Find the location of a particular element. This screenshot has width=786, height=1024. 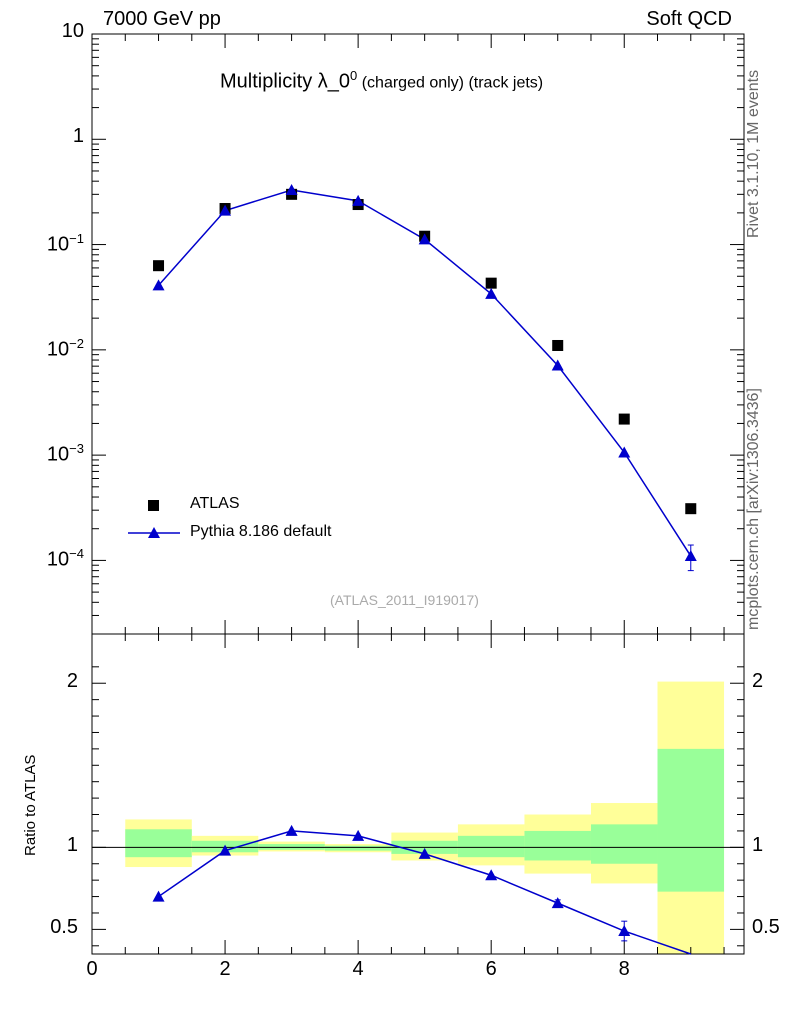

ratio-y-tick-label-right: 1 is located at coordinates (758, 845).